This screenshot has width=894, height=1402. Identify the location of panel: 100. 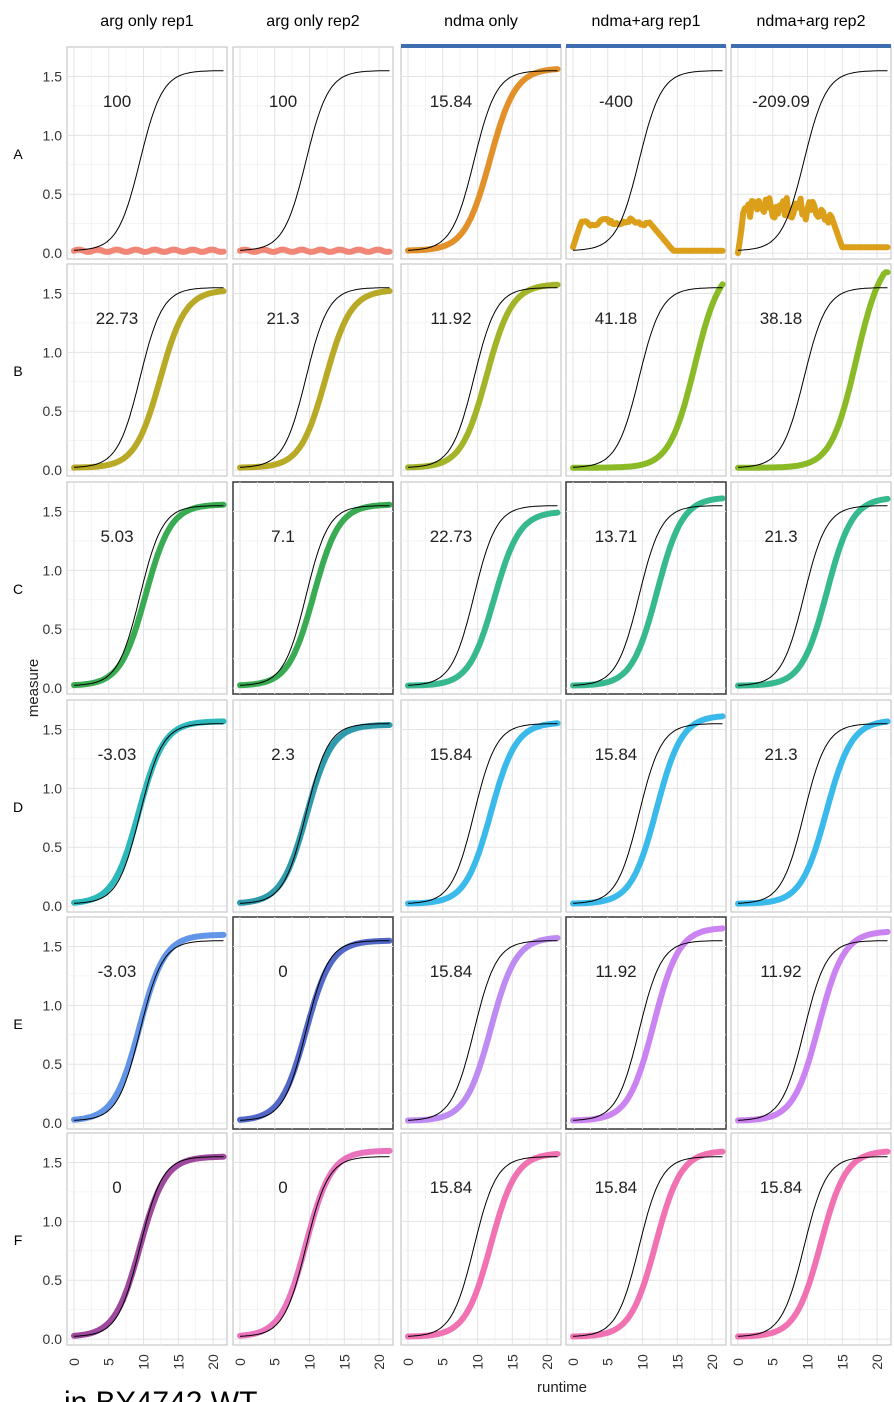
(147, 153).